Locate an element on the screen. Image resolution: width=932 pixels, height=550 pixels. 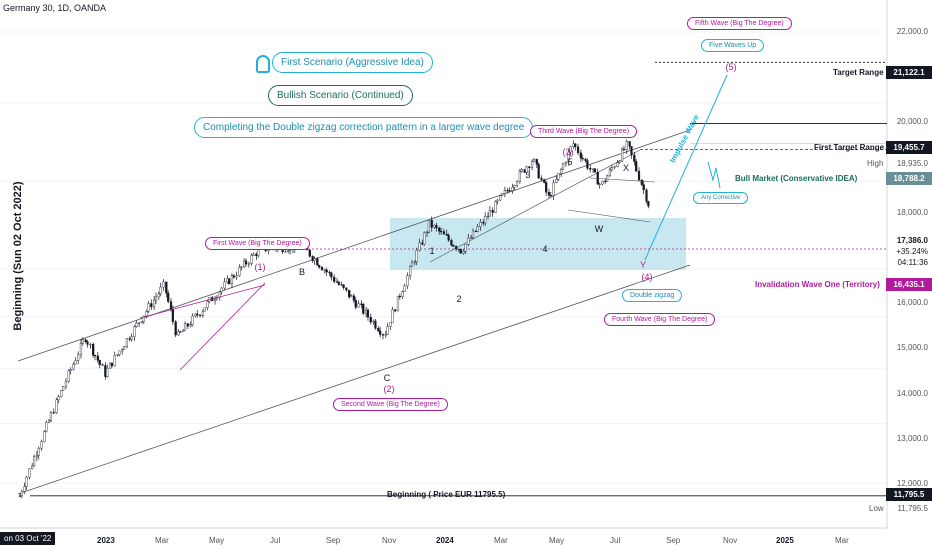
wave-label: C is located at coordinates (387, 378).